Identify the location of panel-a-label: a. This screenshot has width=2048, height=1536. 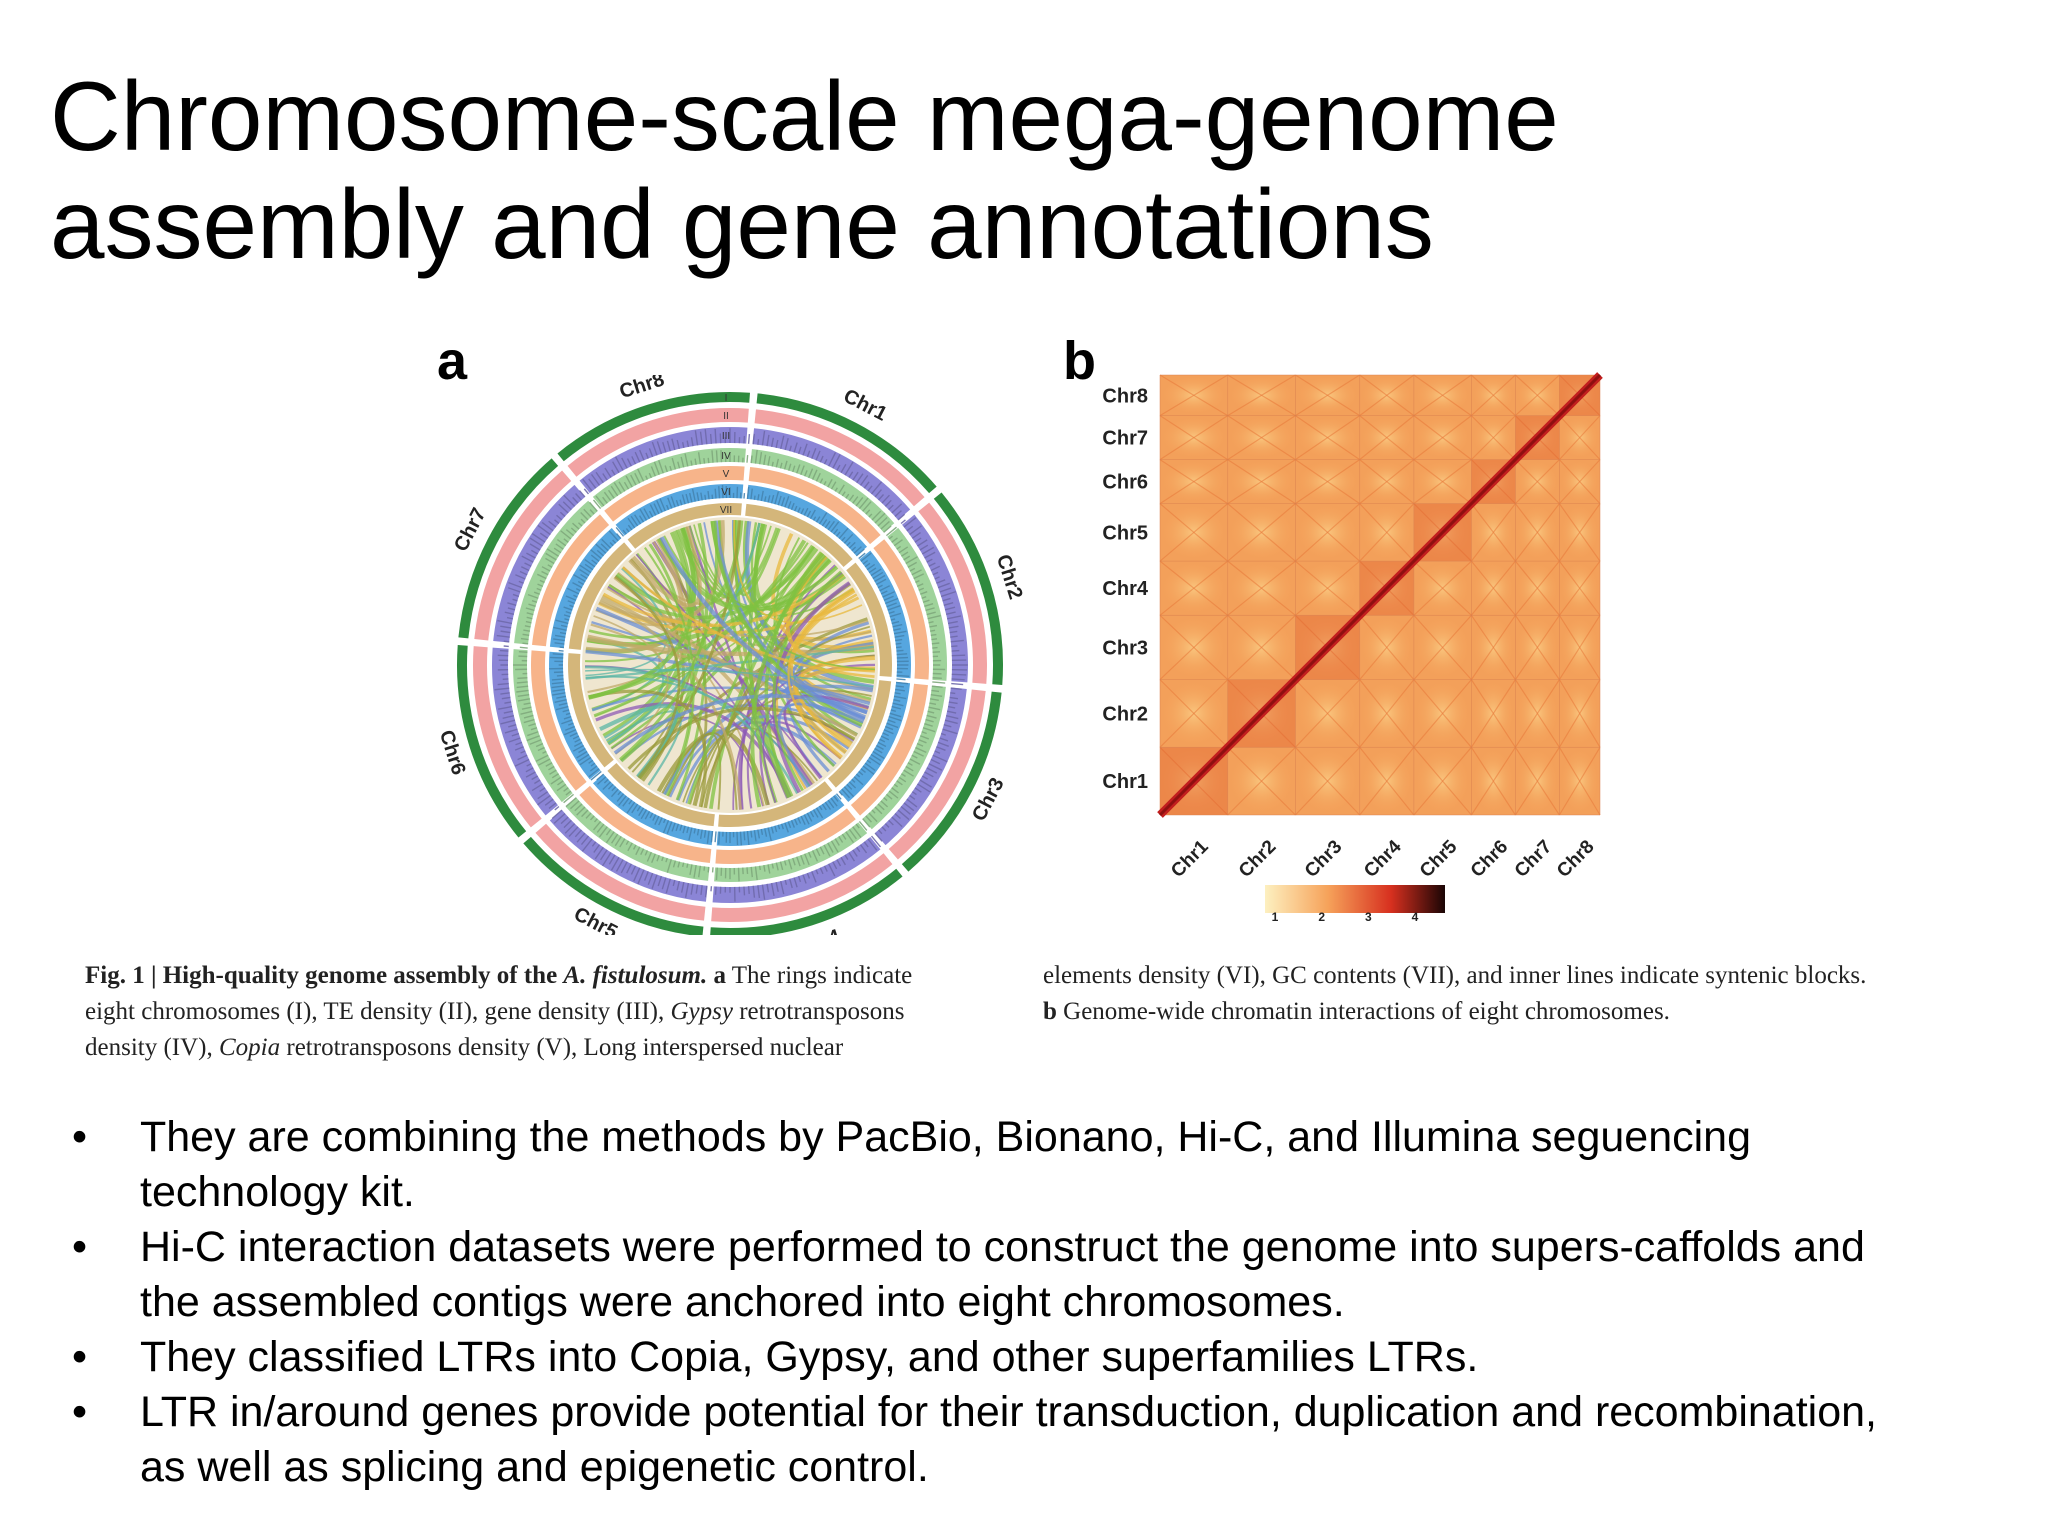
(452, 361).